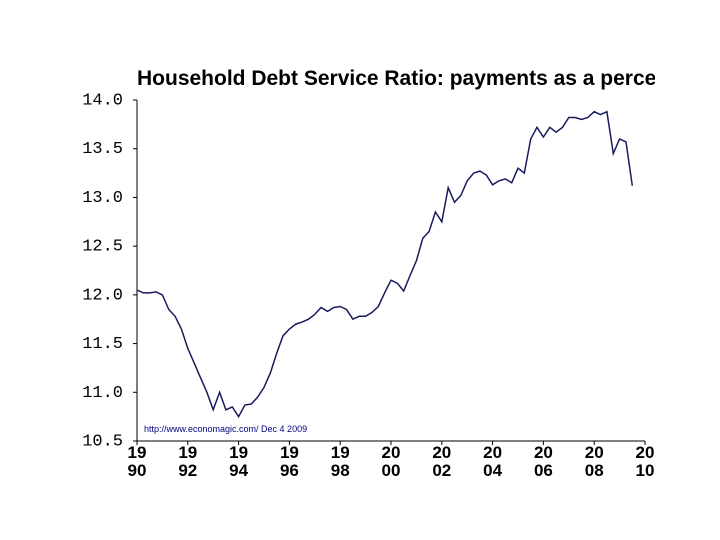  Describe the element at coordinates (102, 441) in the screenshot. I see `y-tick-label: 10.5` at that location.